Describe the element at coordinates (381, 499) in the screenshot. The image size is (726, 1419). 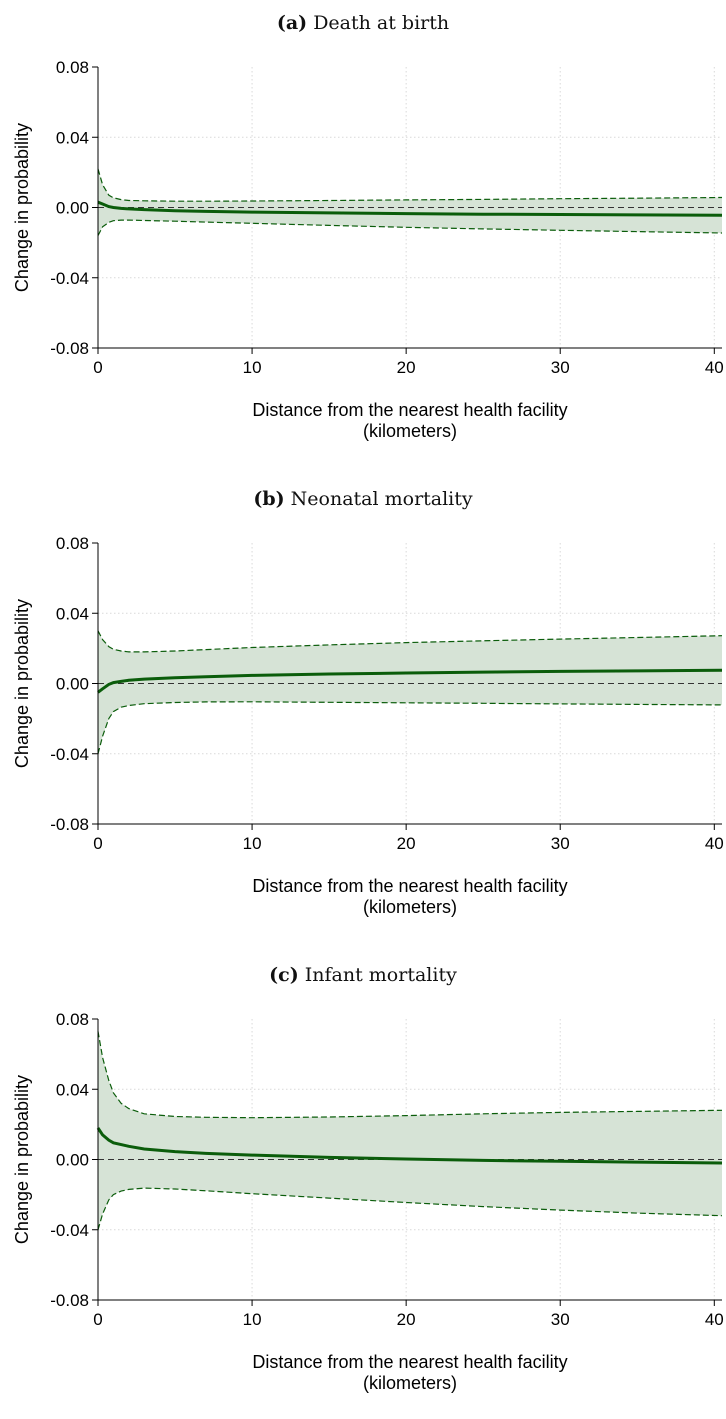
I see `panel-title-text: Neonatal mortality` at that location.